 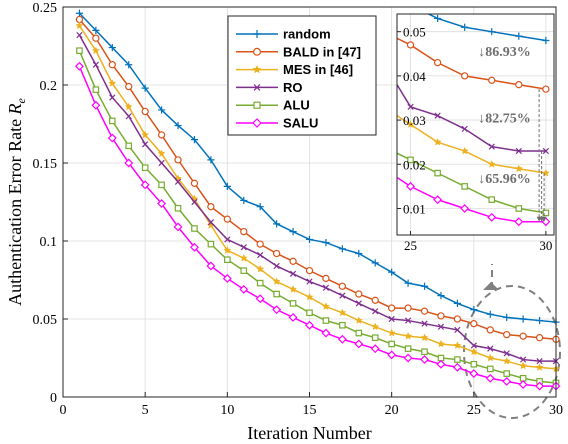 I want to click on x-tick-label: 15, so click(x=310, y=410).